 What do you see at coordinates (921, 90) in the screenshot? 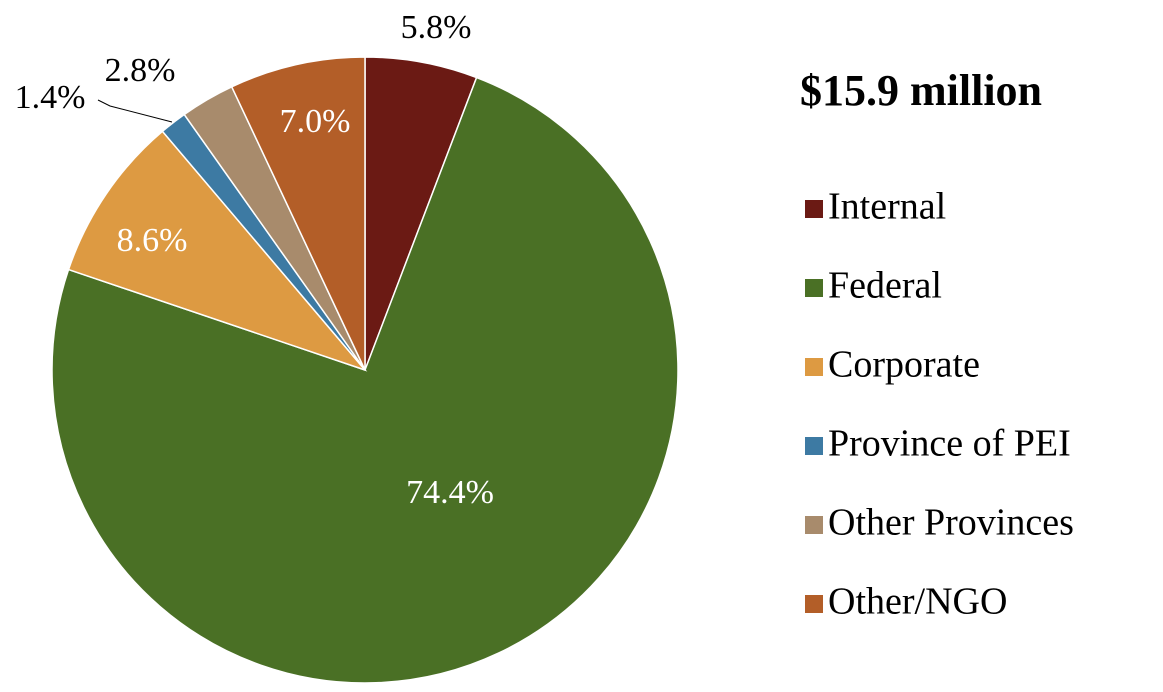
I see `chart-title: $15.9 million` at bounding box center [921, 90].